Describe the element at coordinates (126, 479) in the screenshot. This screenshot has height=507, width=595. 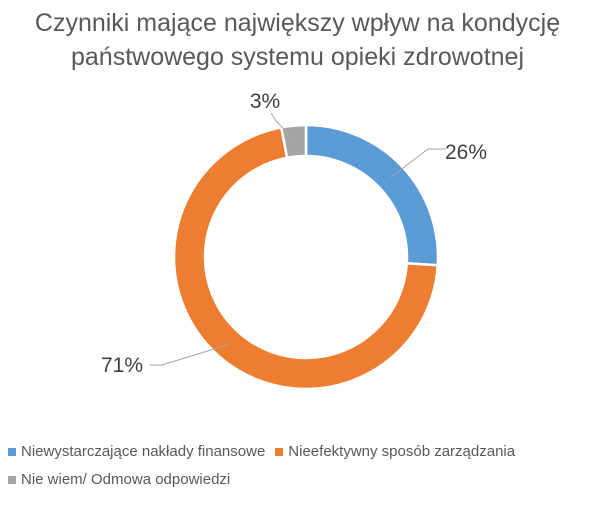
I see `legend-label: Nie wiem/ Odmowa odpowiedzi` at that location.